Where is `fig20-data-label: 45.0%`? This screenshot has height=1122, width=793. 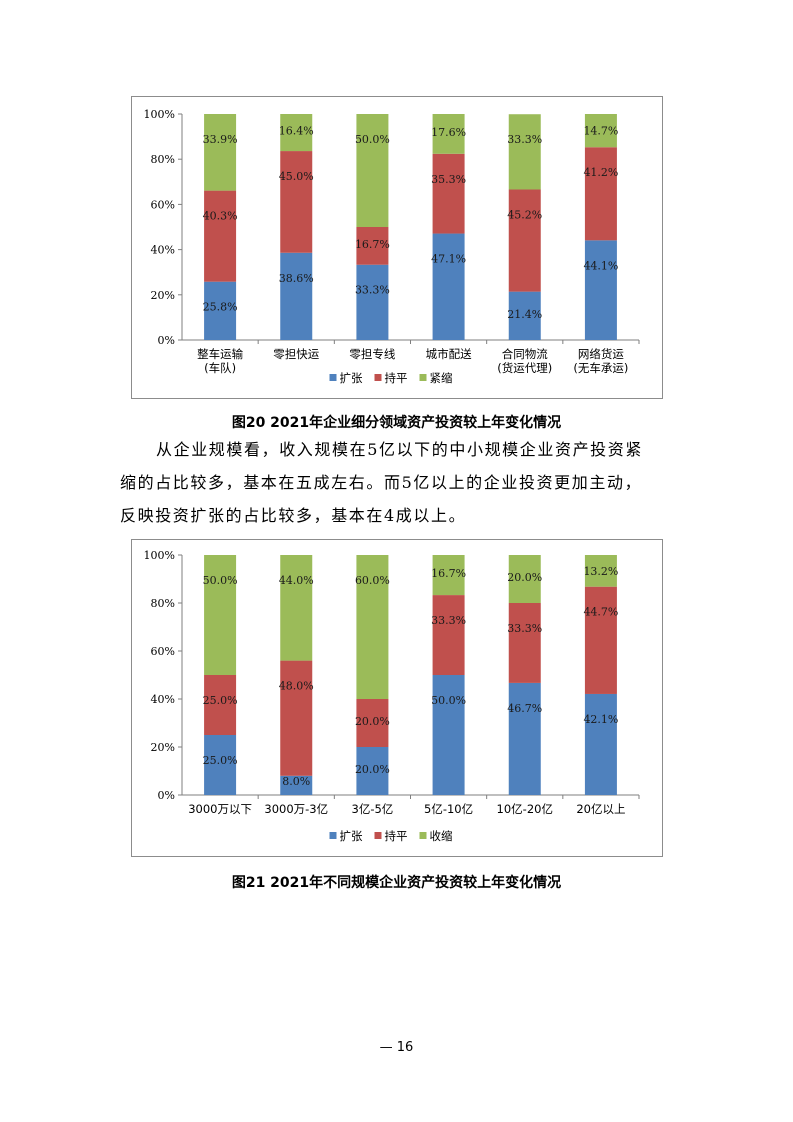
fig20-data-label: 45.0% is located at coordinates (296, 176).